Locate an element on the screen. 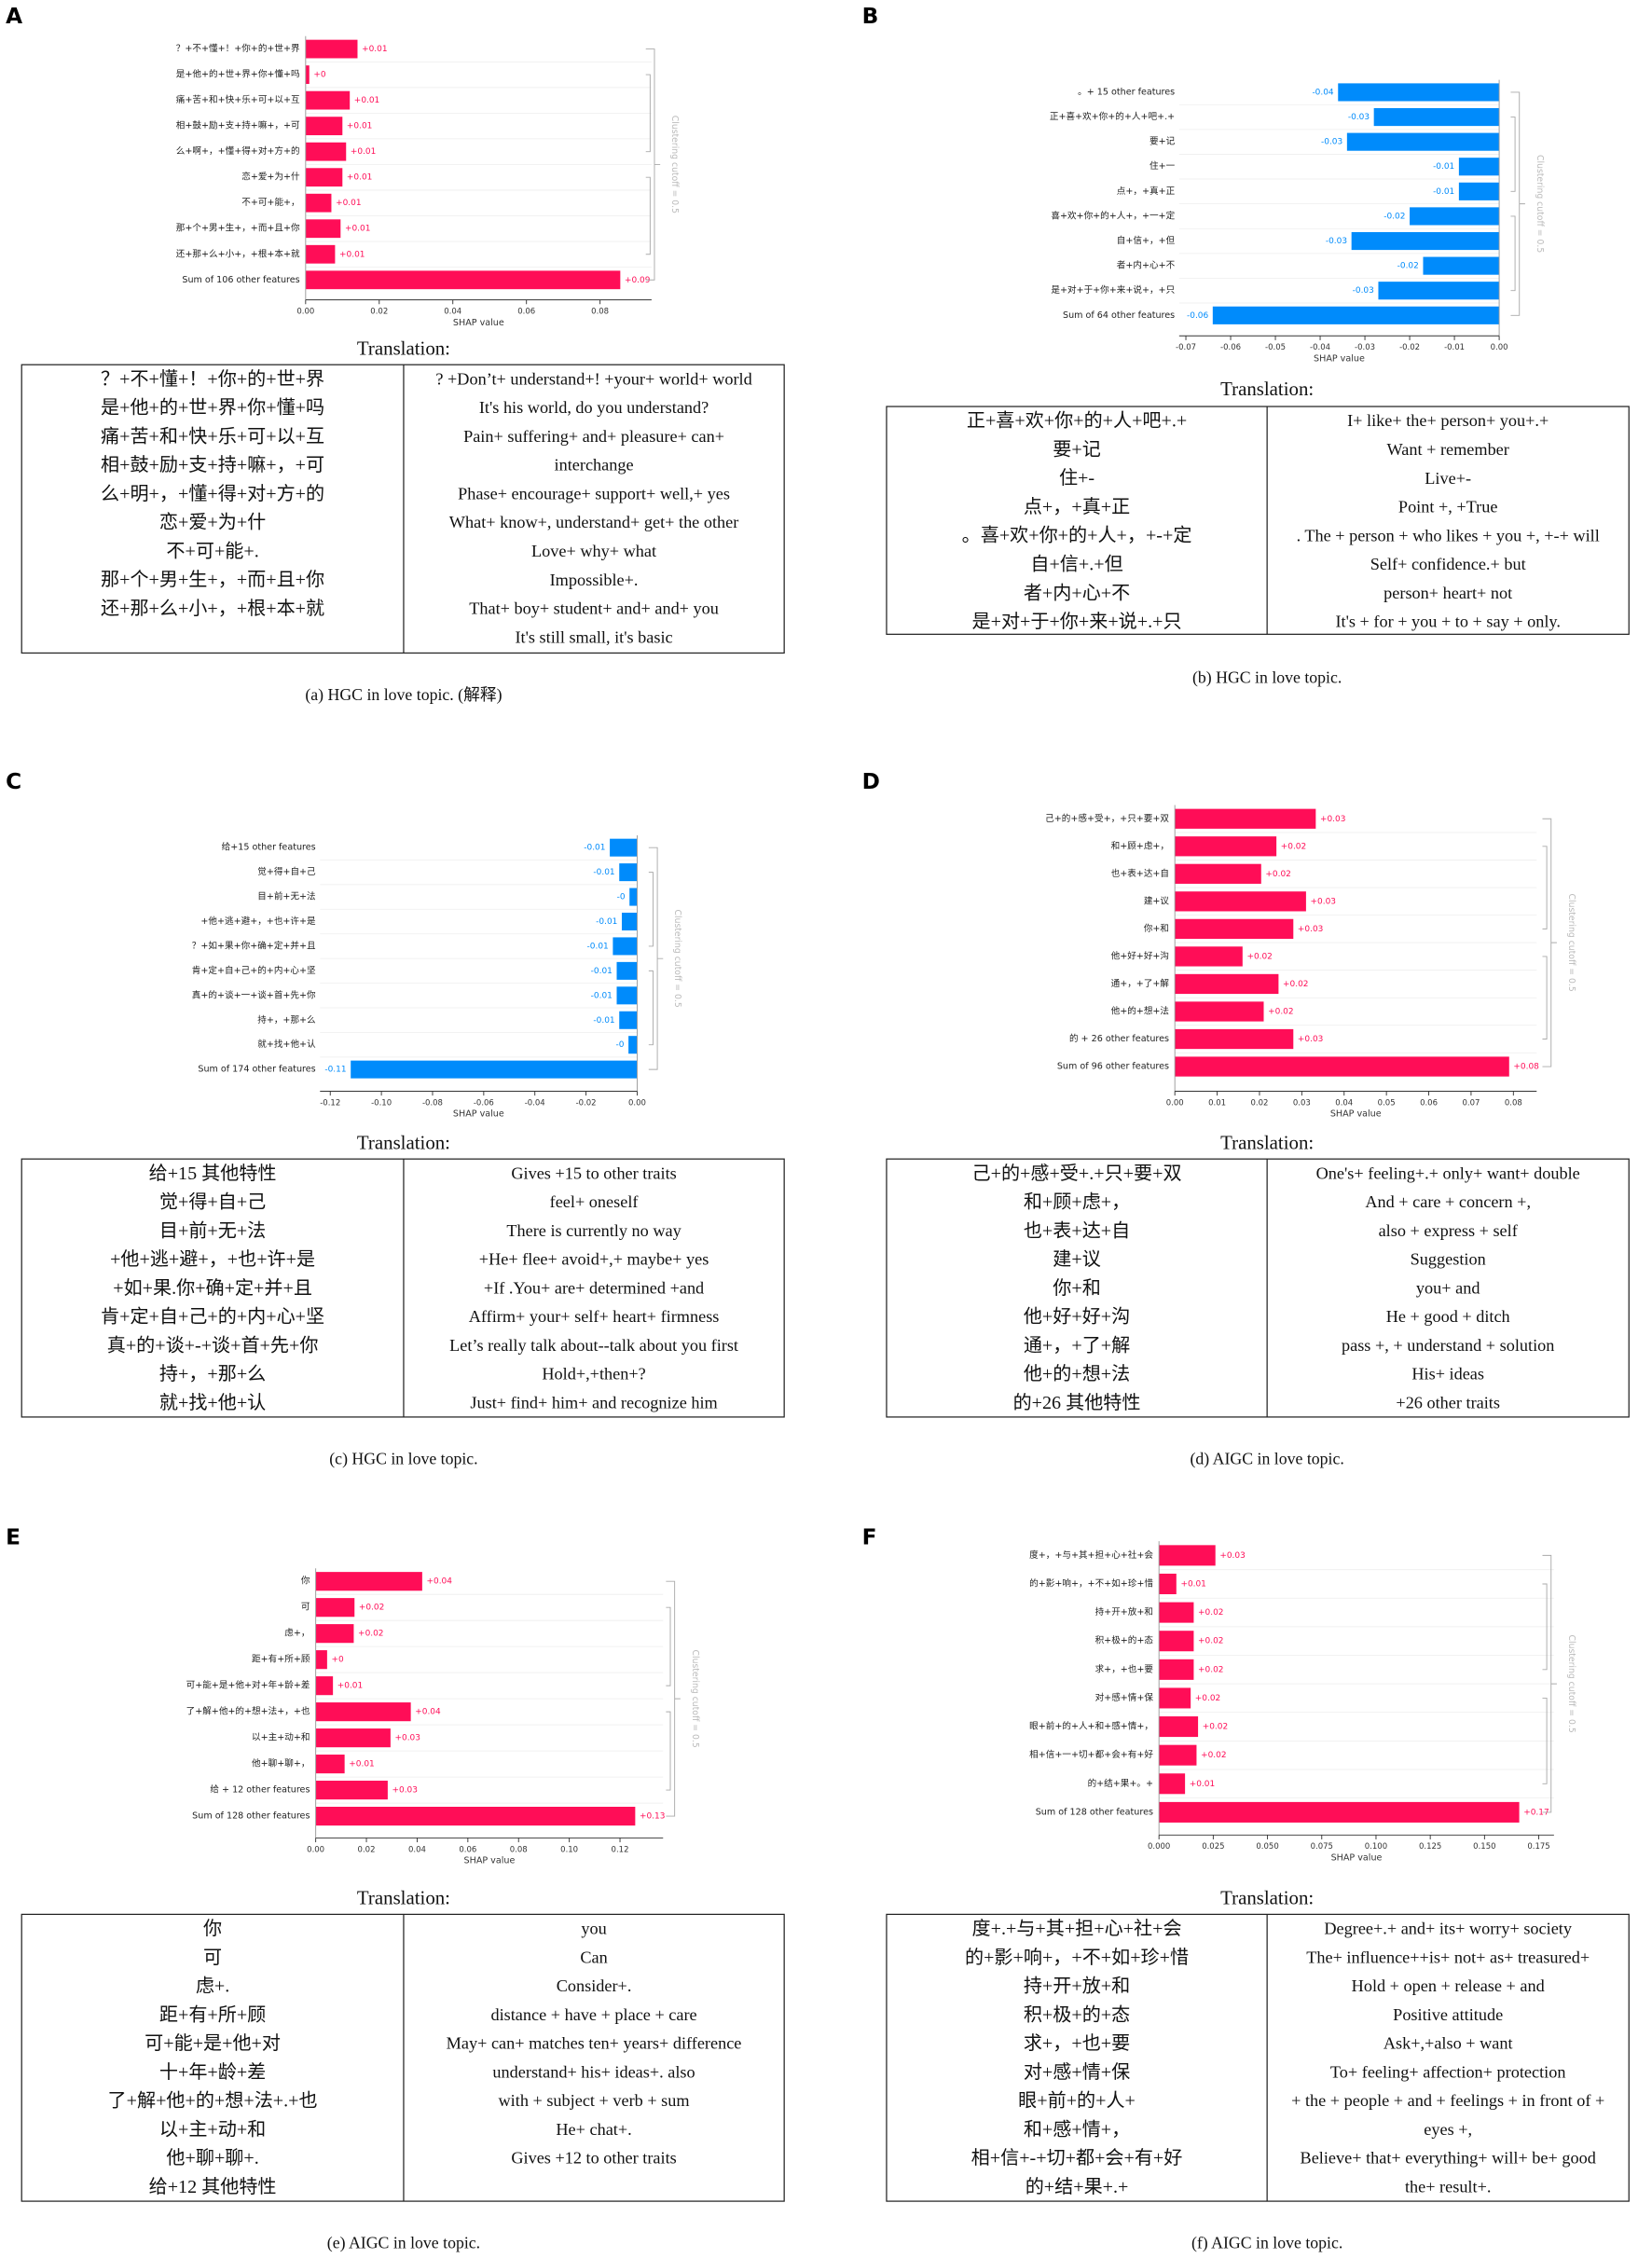 Image resolution: width=1652 pixels, height=2258 pixels. table-cell: 求+，+也+要 is located at coordinates (1077, 2043).